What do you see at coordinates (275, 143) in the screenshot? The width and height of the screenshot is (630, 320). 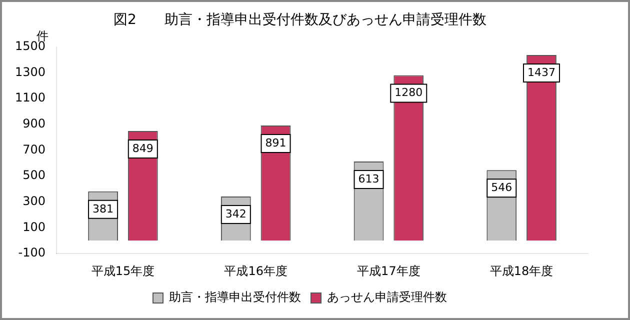 I see `data-label: 891` at bounding box center [275, 143].